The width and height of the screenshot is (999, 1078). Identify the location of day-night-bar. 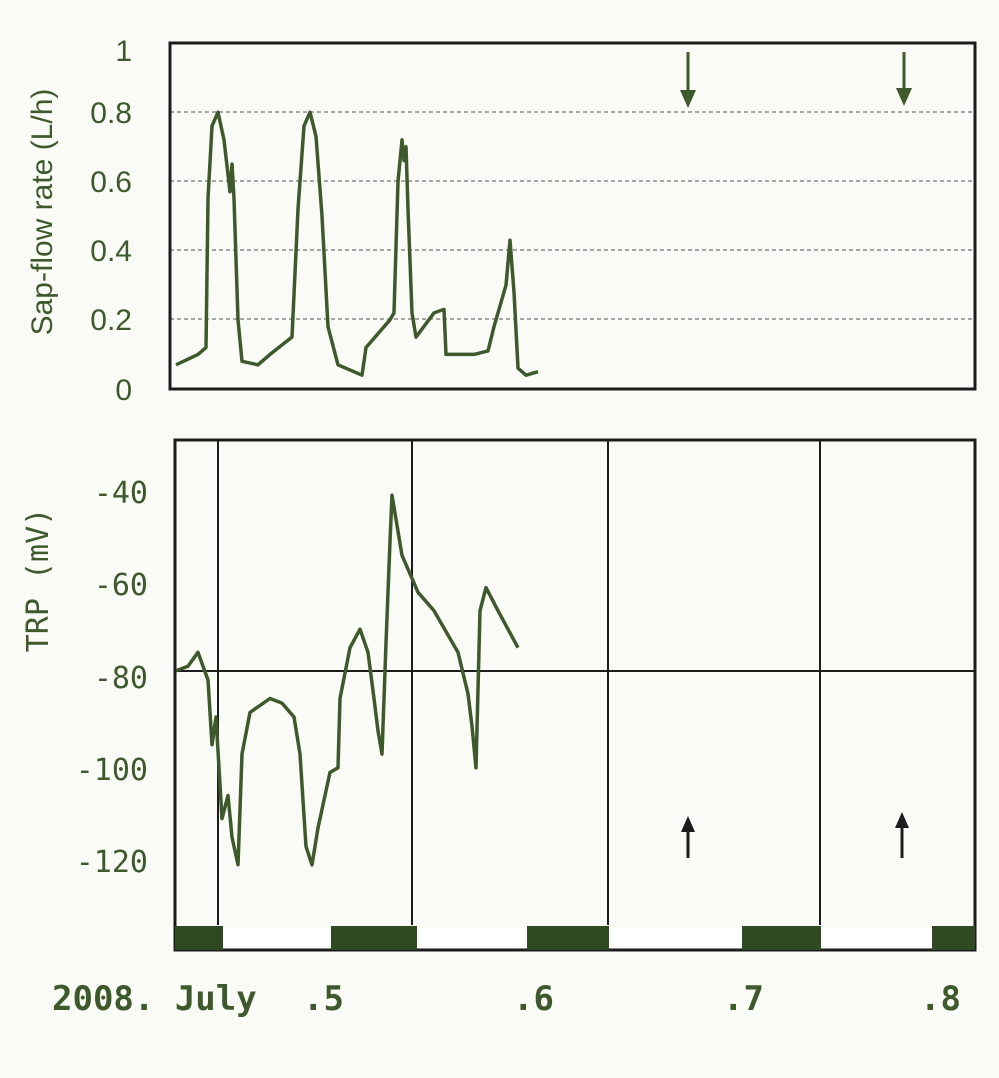
(575, 938).